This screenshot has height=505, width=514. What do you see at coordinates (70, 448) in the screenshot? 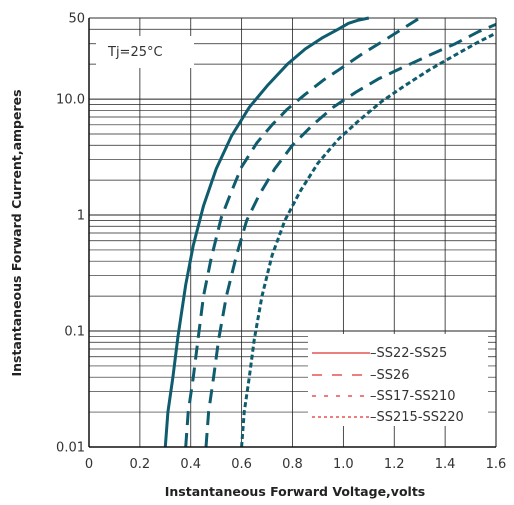
I see `y-tick-label-0: 0.01` at bounding box center [70, 448].